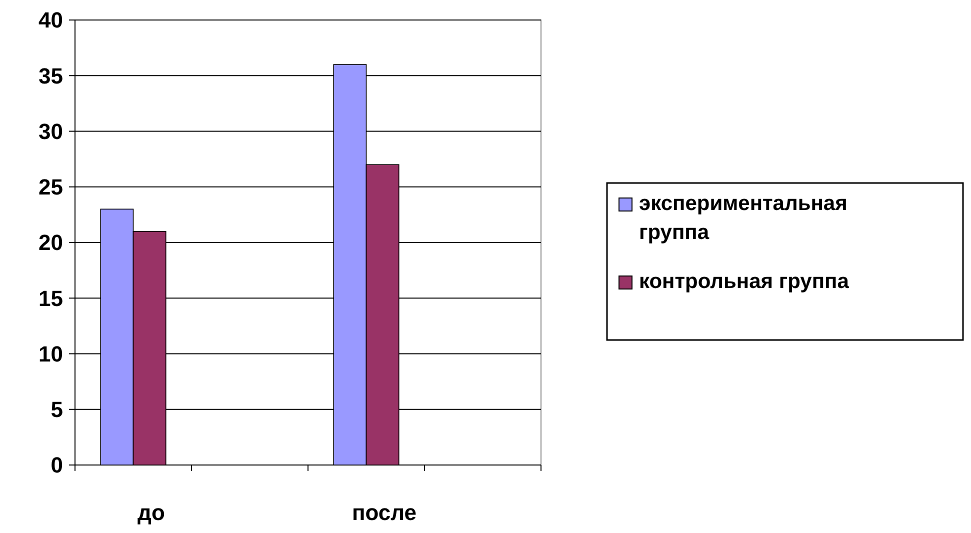 Image resolution: width=971 pixels, height=533 pixels. I want to click on legend-label: экспериментальная группа, so click(743, 218).